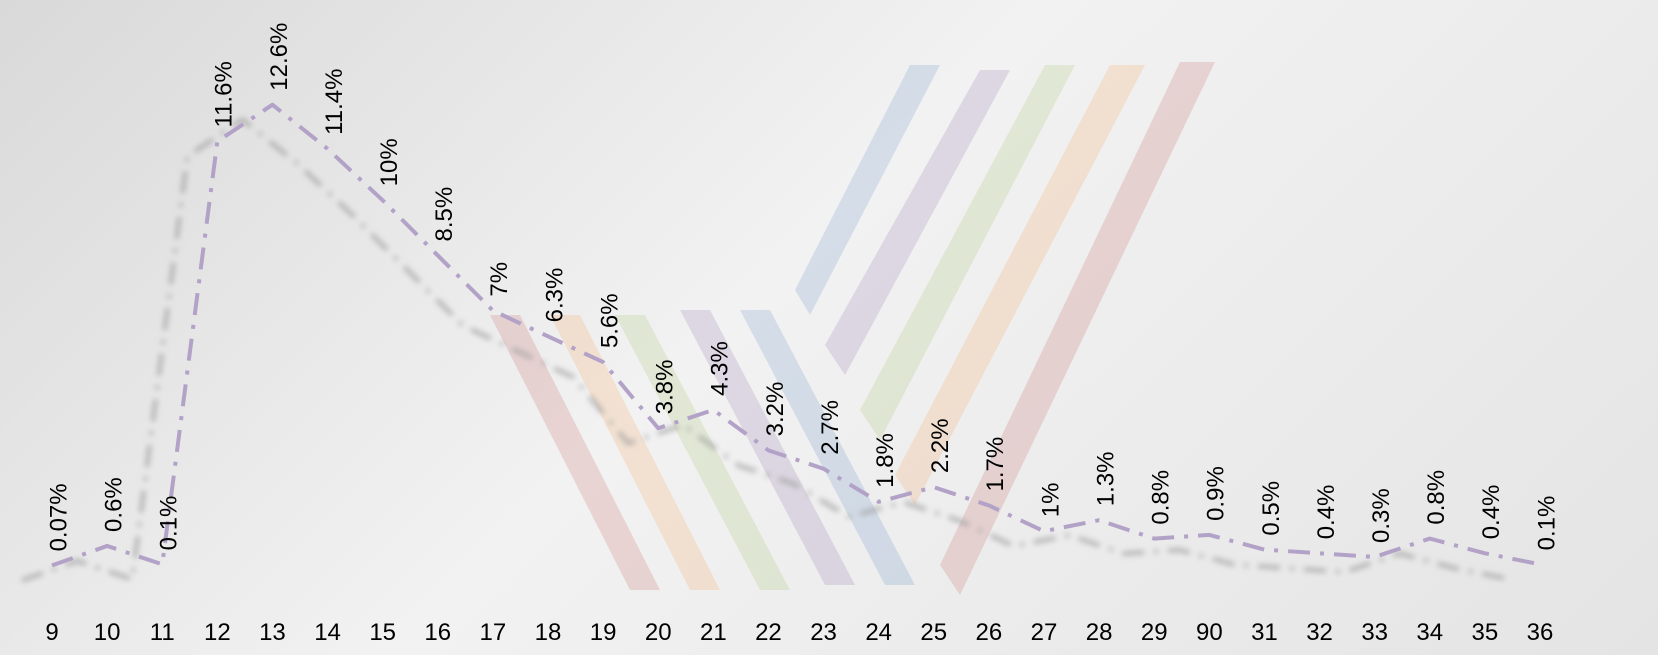 This screenshot has height=655, width=1658. I want to click on x-tick-label: 20, so click(658, 632).